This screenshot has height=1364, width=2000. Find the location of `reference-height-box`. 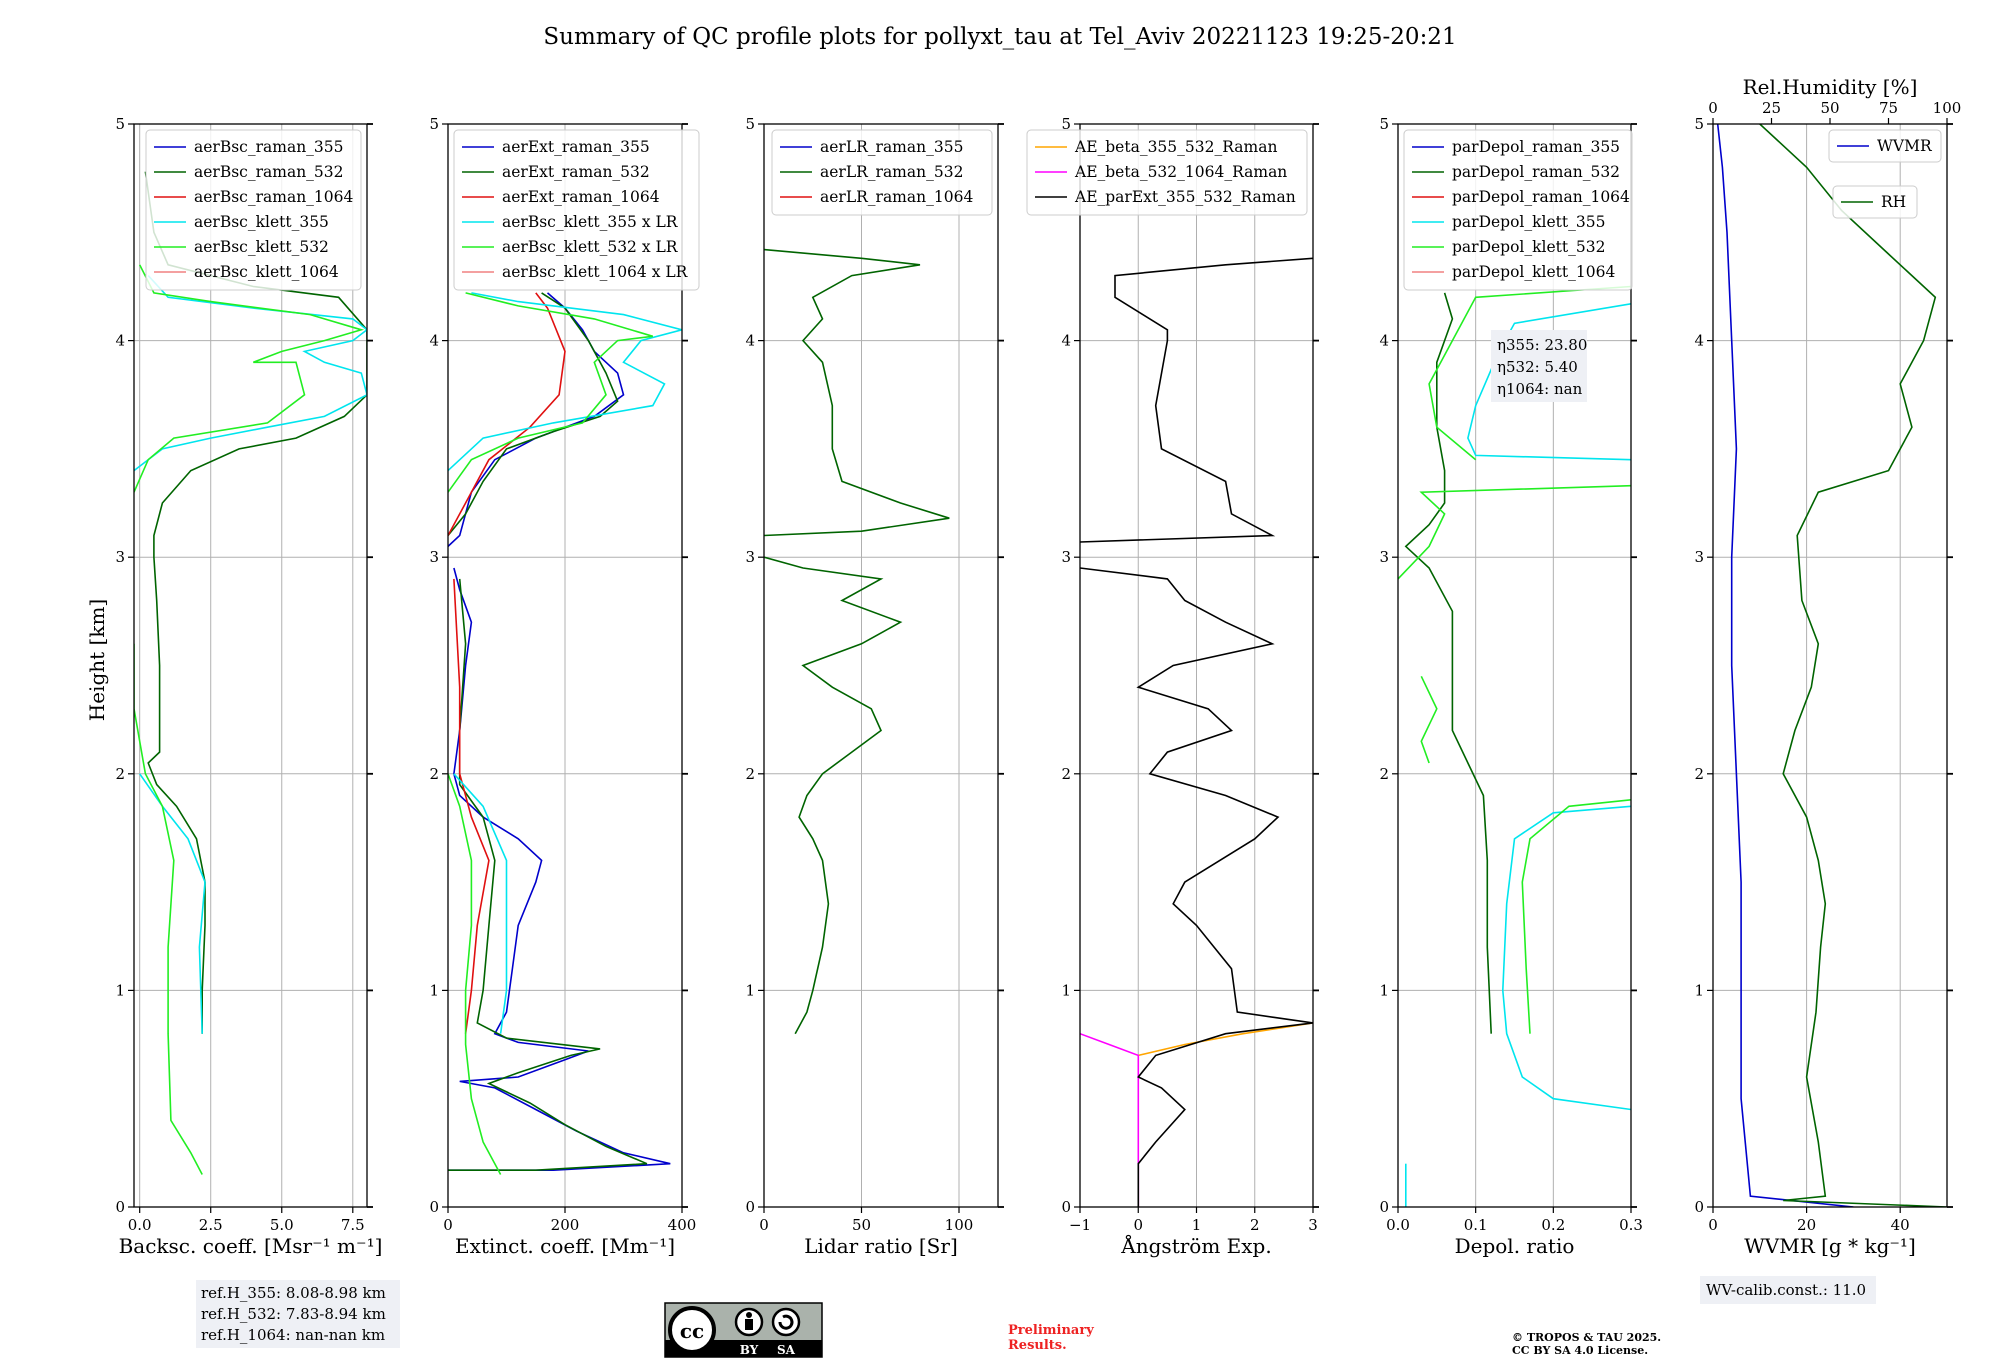

reference-height-box is located at coordinates (298, 1314).